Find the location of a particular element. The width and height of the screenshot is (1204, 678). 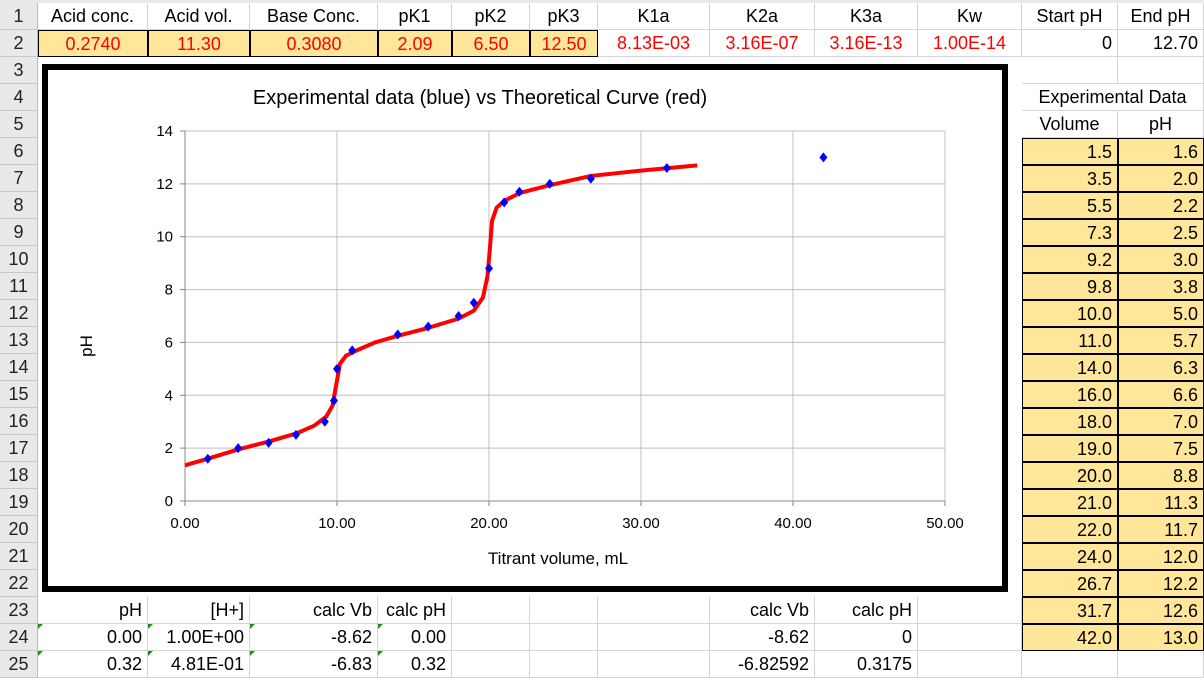

exp-ph-cell: 12.6 is located at coordinates (1161, 610).